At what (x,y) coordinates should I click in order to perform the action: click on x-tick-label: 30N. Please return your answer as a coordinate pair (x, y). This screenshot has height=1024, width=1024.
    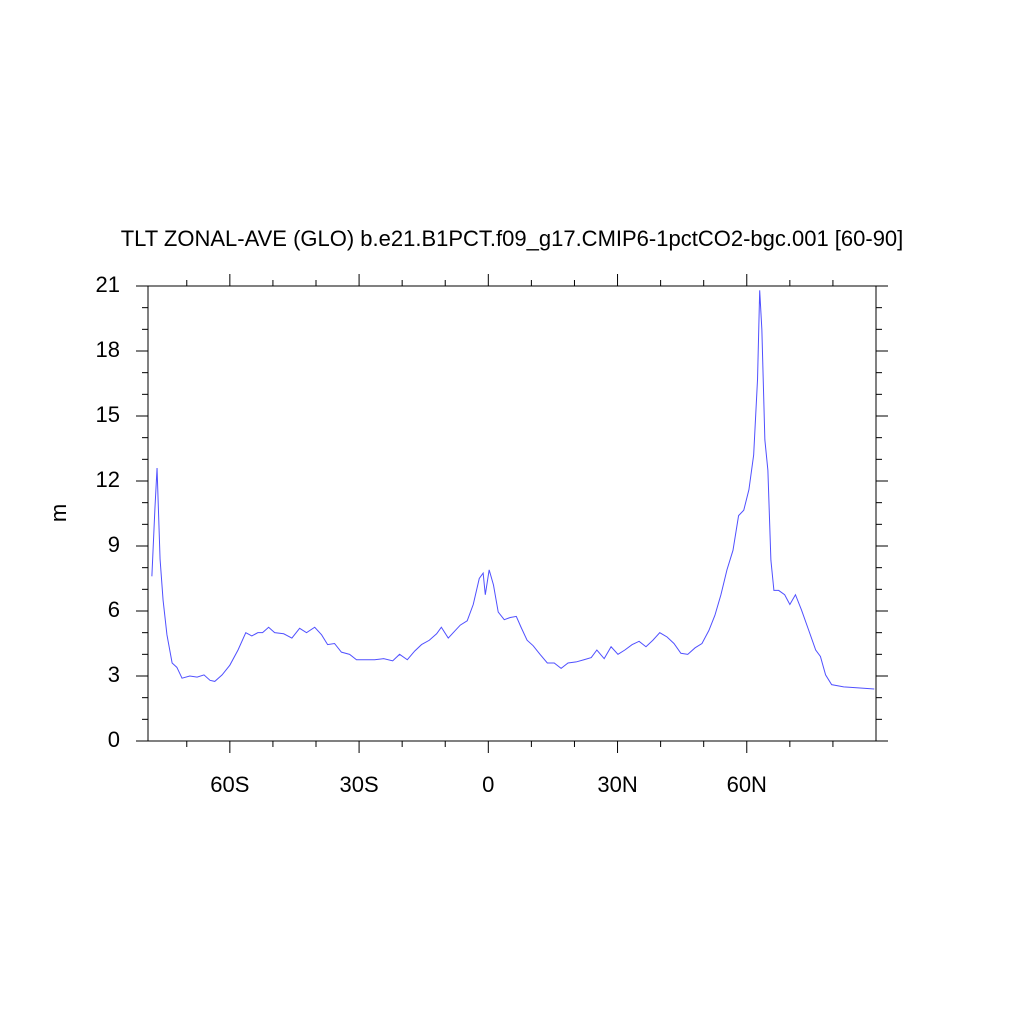
    Looking at the image, I should click on (617, 784).